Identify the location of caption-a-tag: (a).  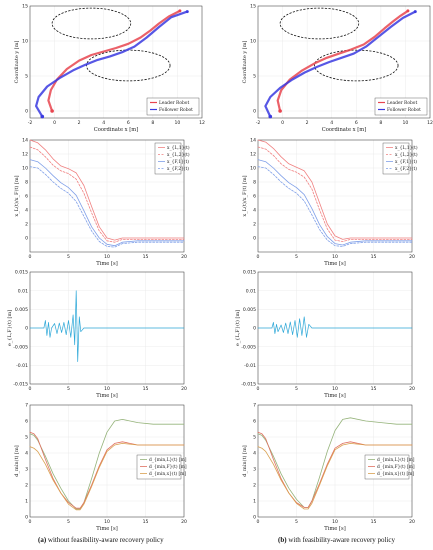
(42, 540).